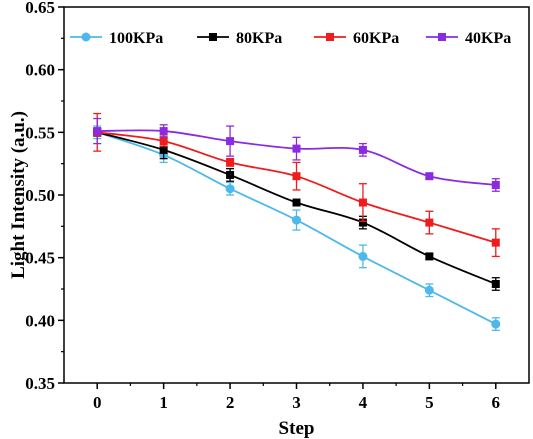  I want to click on y-tick-label: 0.35, so click(40, 383).